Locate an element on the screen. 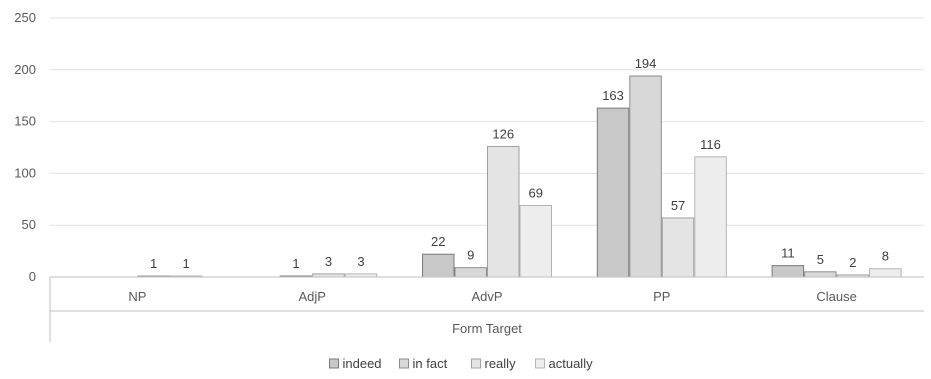  x-category-label: AdvP is located at coordinates (486, 296).